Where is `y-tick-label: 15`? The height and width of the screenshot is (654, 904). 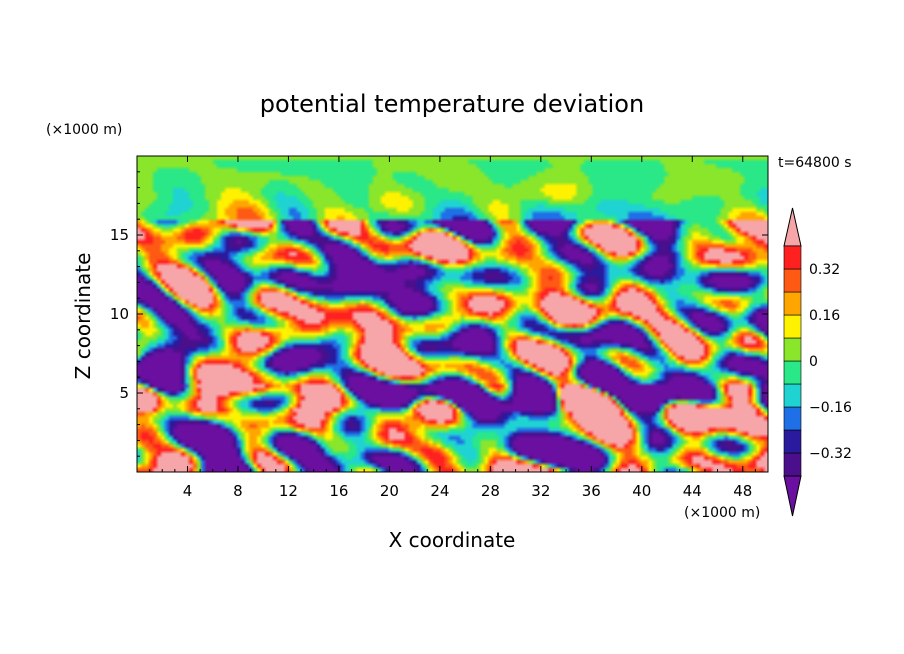 y-tick-label: 15 is located at coordinates (119, 235).